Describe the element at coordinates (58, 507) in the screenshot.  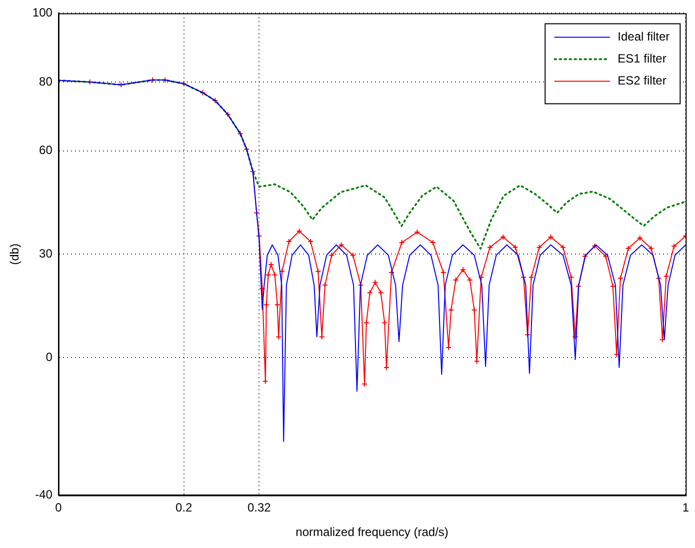
I see `x-tick-label: 0` at that location.